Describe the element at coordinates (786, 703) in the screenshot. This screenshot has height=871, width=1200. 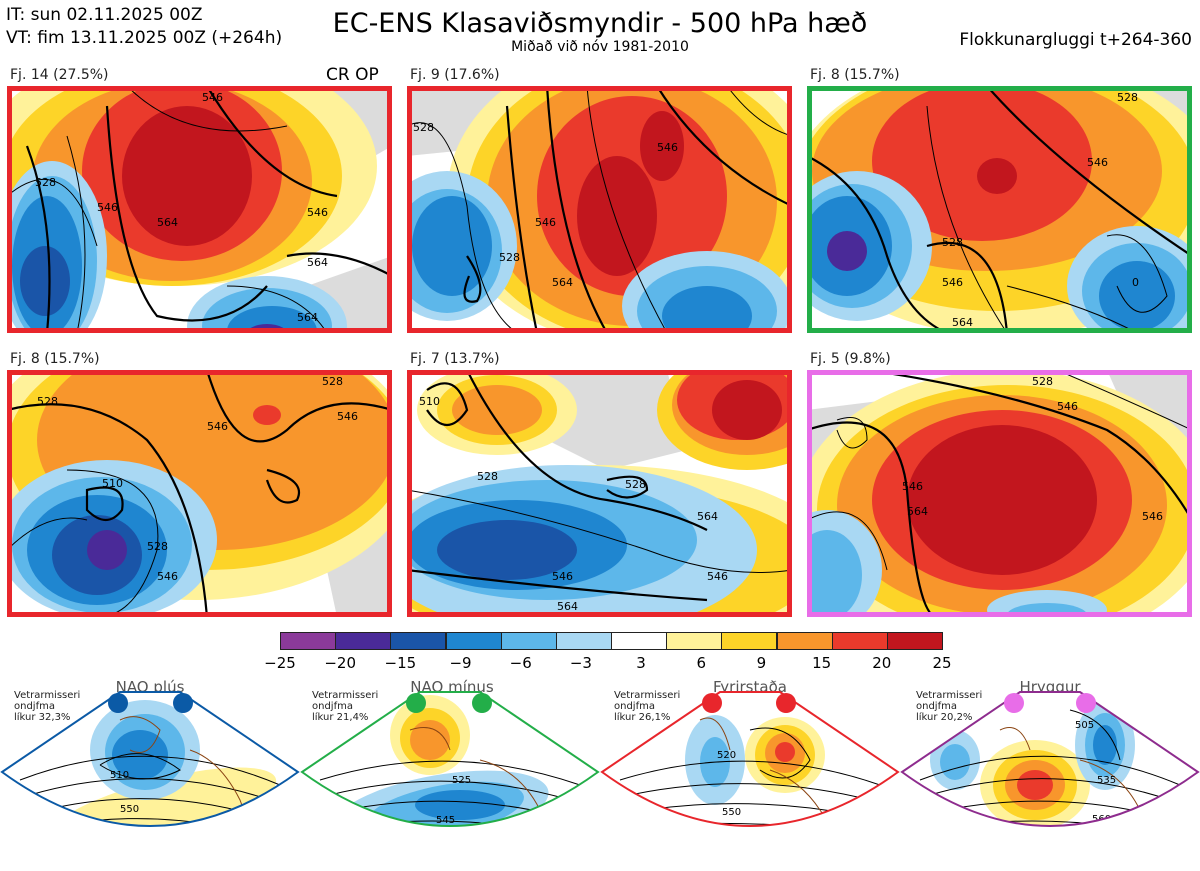
I see `regime-dot-blocking-right` at that location.